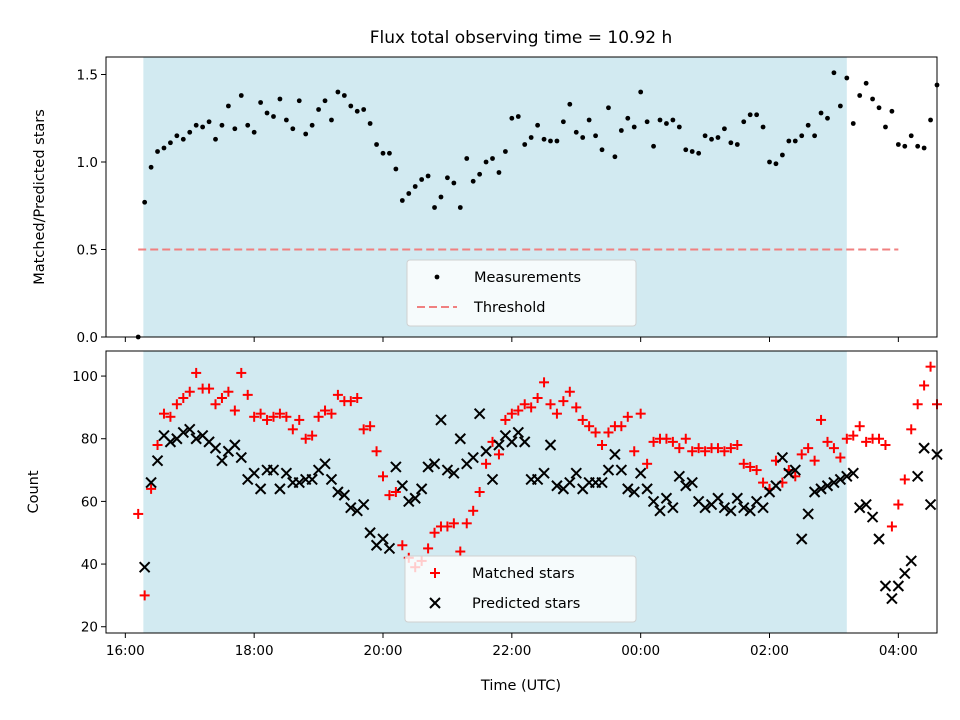 This screenshot has height=720, width=960. I want to click on x-tick-label: 16:00, so click(125, 651).